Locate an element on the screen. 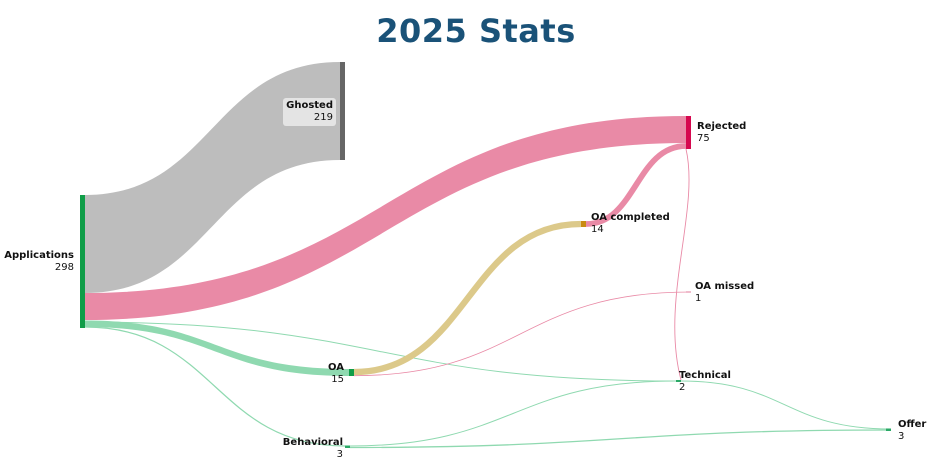 The width and height of the screenshot is (936, 471). node-rejected is located at coordinates (688, 132).